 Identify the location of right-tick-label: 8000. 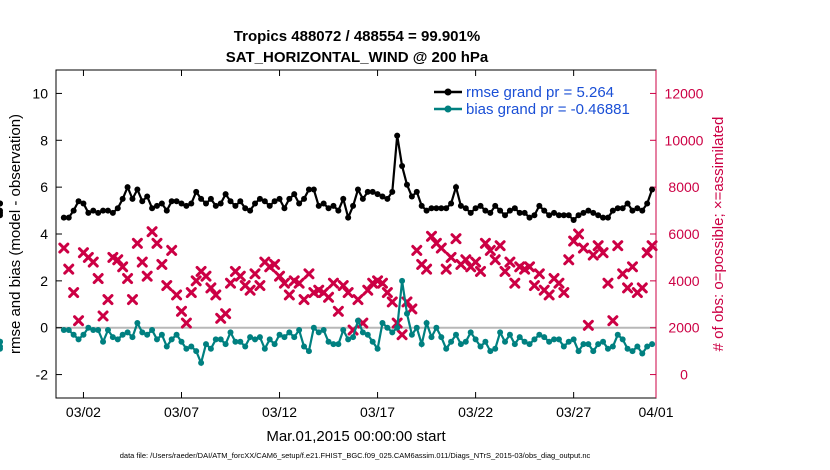
(683, 187).